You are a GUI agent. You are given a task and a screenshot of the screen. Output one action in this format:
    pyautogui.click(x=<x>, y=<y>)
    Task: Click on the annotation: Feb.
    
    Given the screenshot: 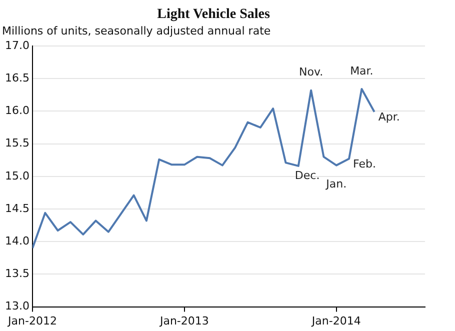 What is the action you would take?
    pyautogui.click(x=364, y=164)
    